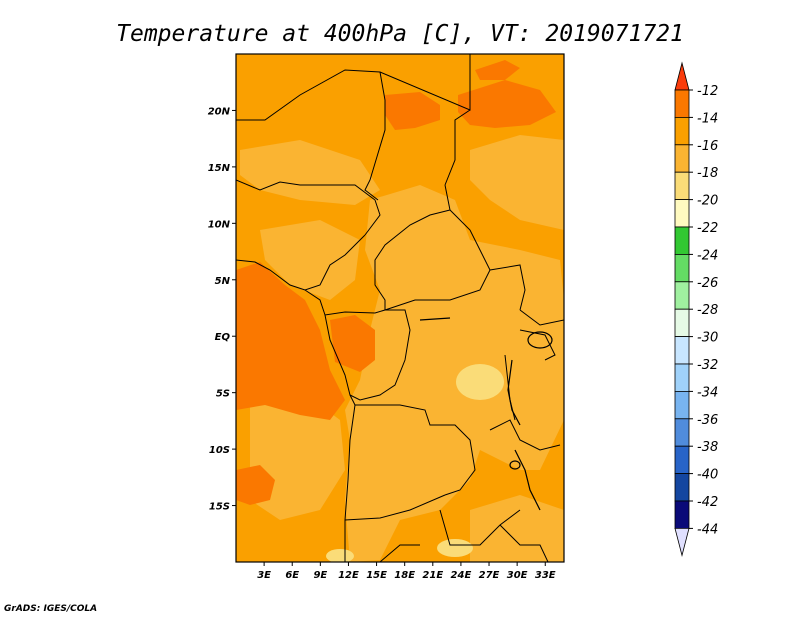  I want to click on colorbar-label: -42, so click(707, 502).